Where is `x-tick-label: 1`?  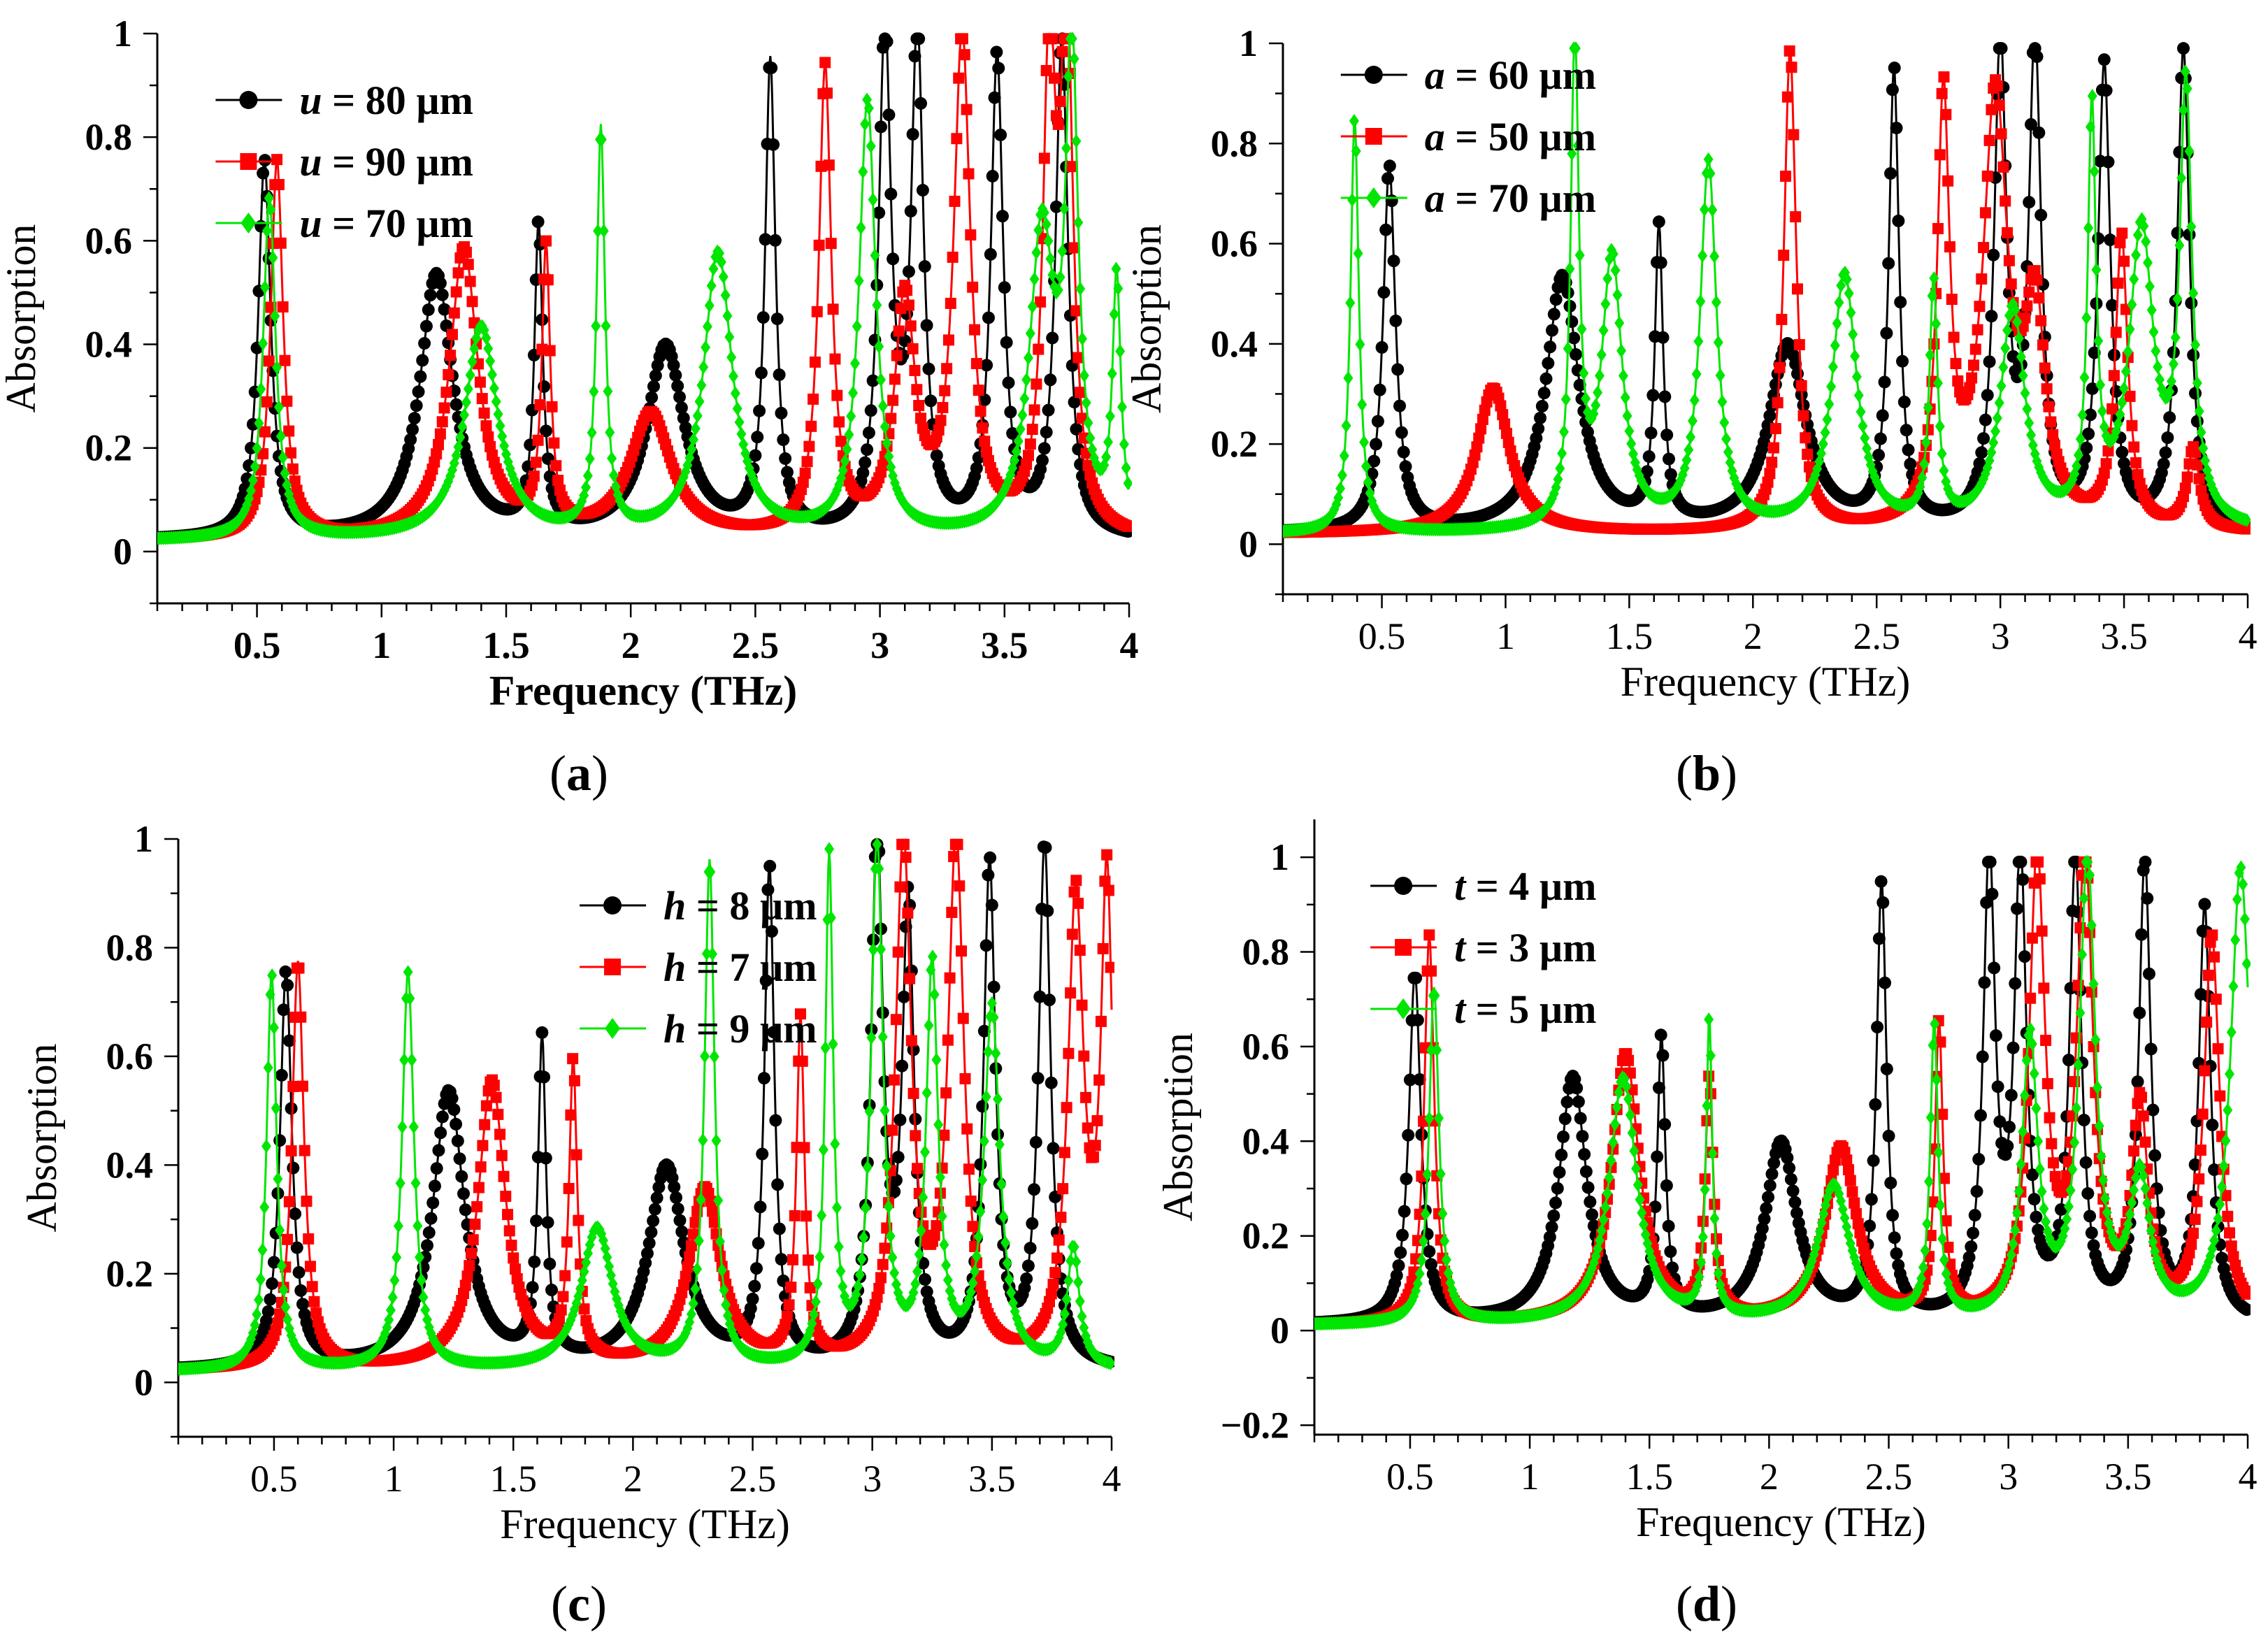 x-tick-label: 1 is located at coordinates (1530, 1477).